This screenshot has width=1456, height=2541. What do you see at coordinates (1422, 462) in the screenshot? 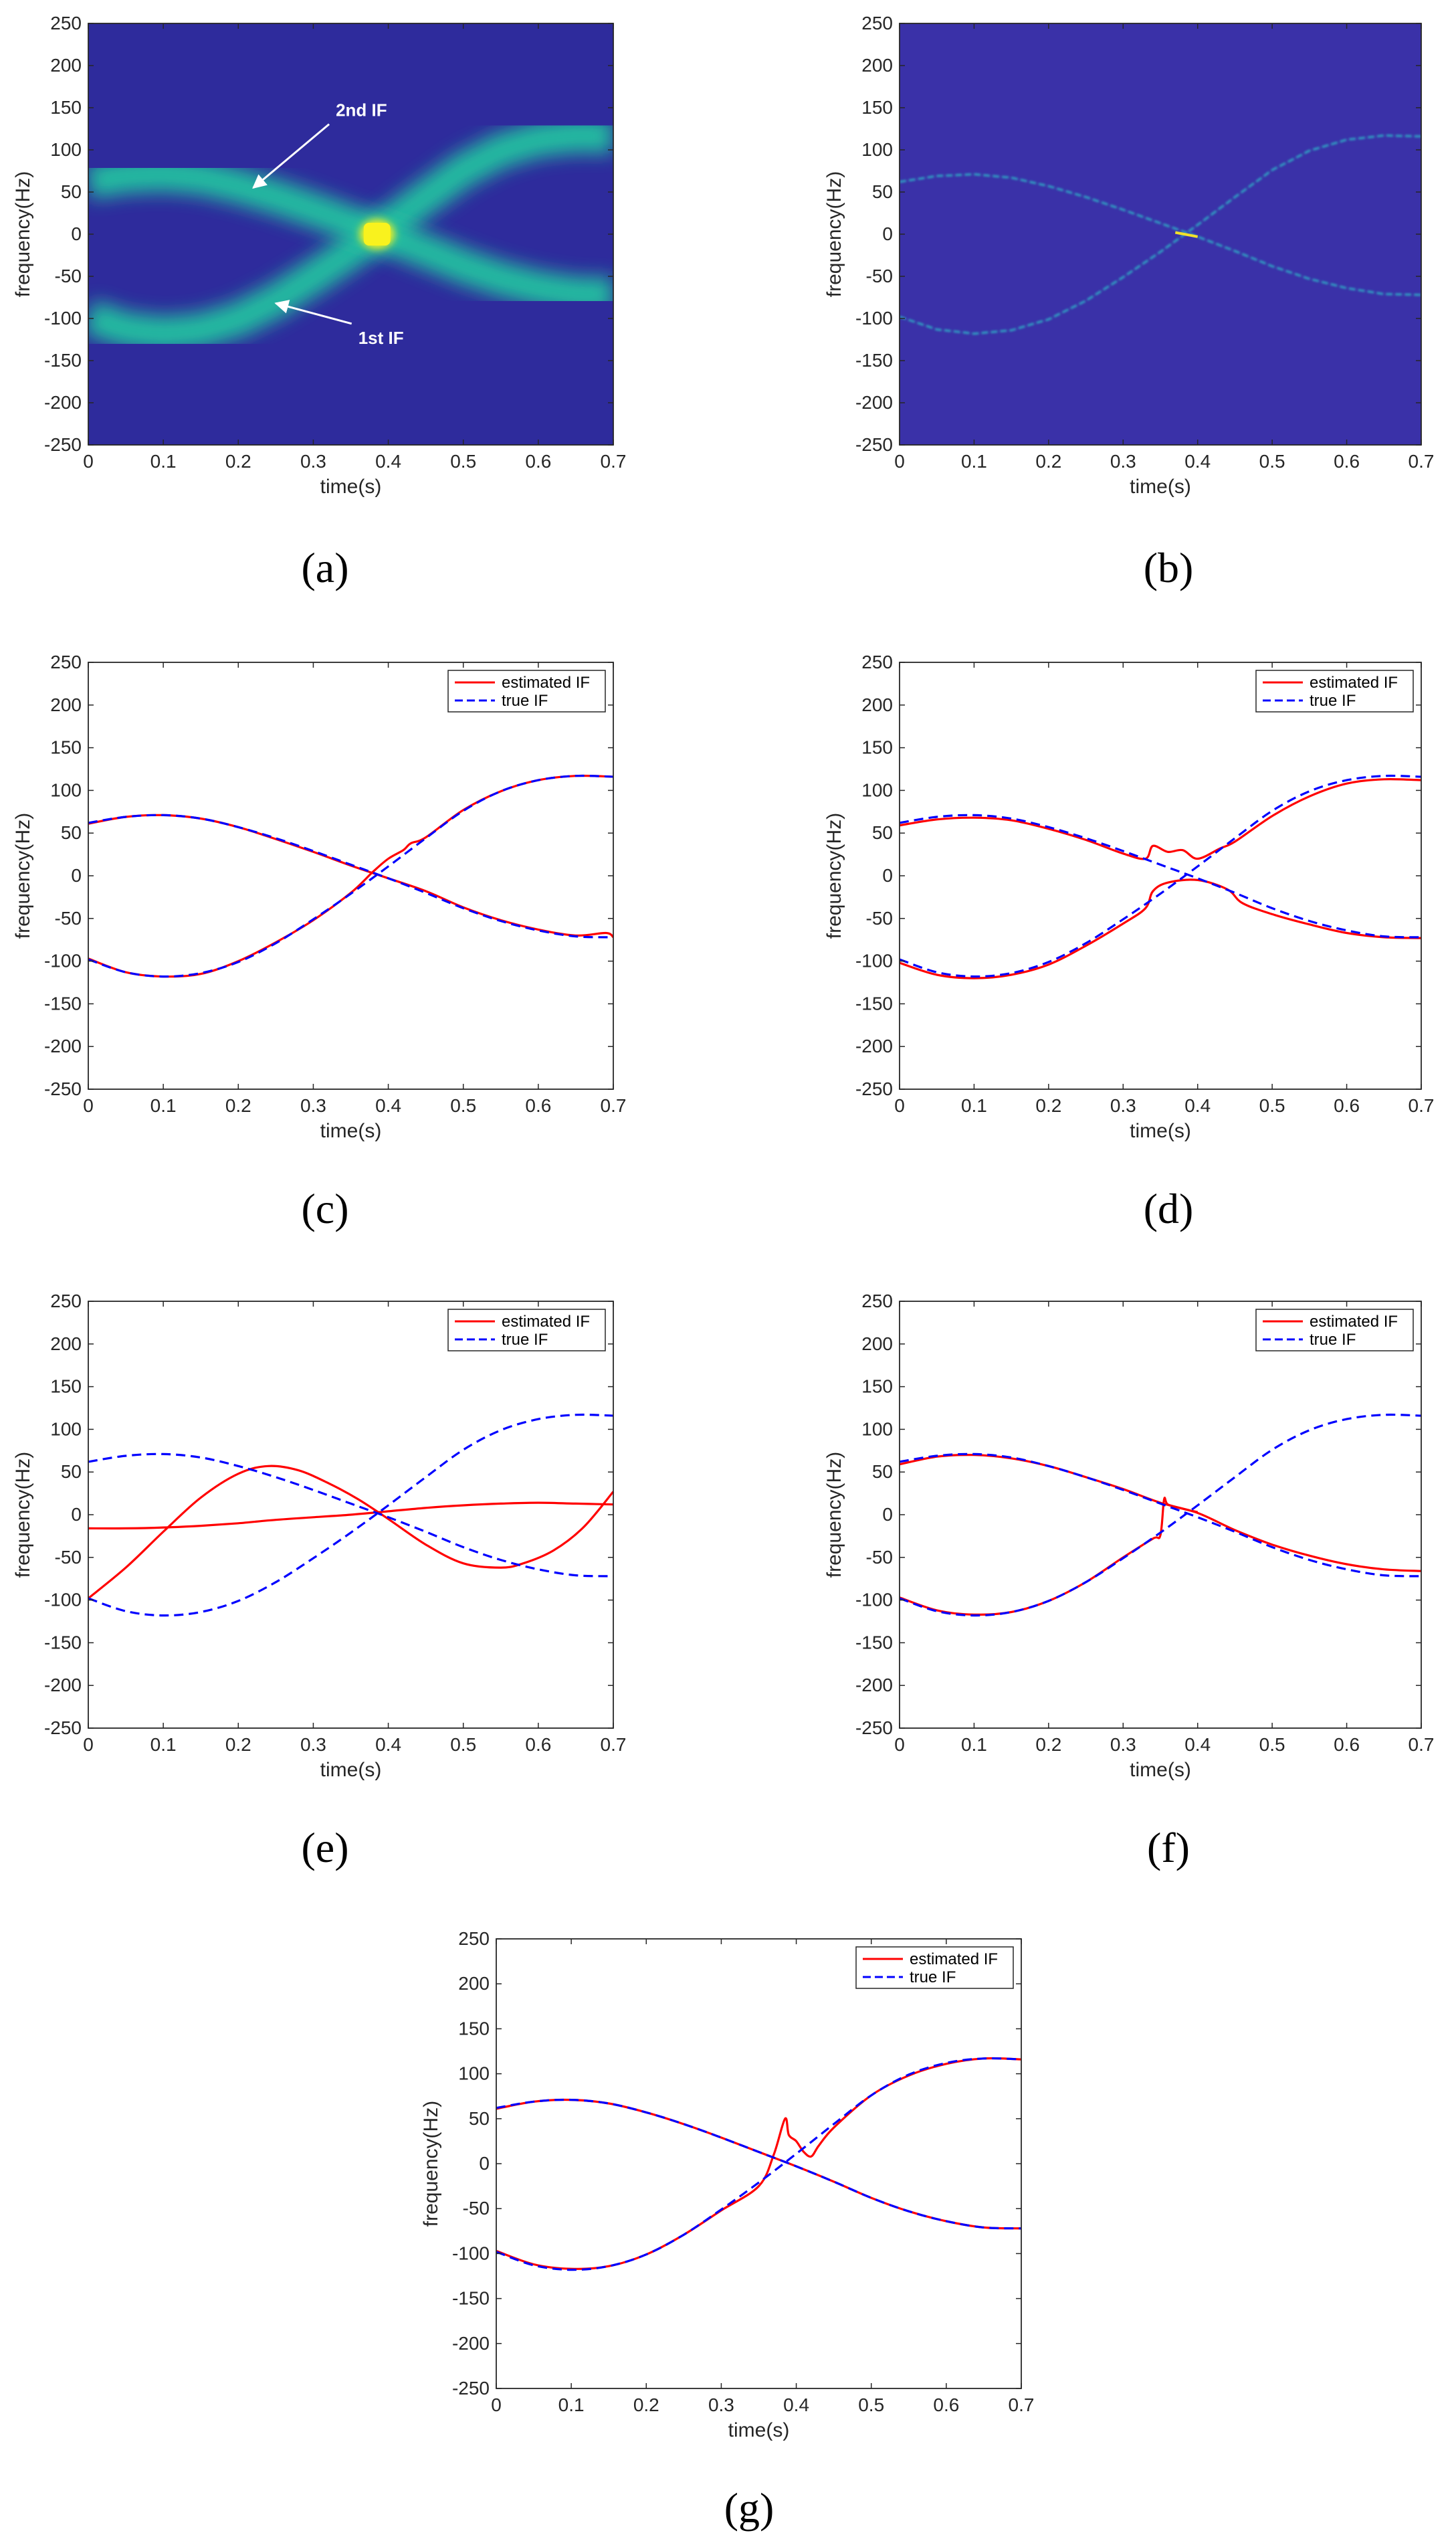
I see `x-tick-label: 0.7` at bounding box center [1422, 462].